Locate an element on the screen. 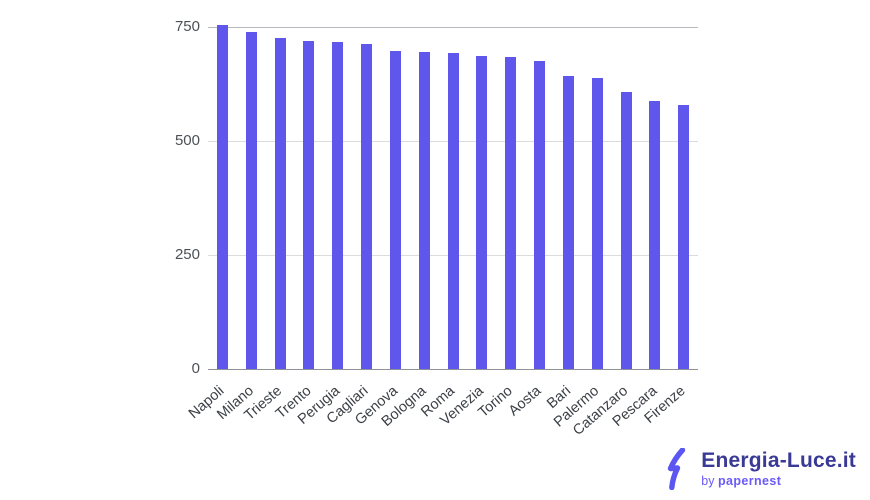 Image resolution: width=870 pixels, height=500 pixels. bar-bologna is located at coordinates (424, 210).